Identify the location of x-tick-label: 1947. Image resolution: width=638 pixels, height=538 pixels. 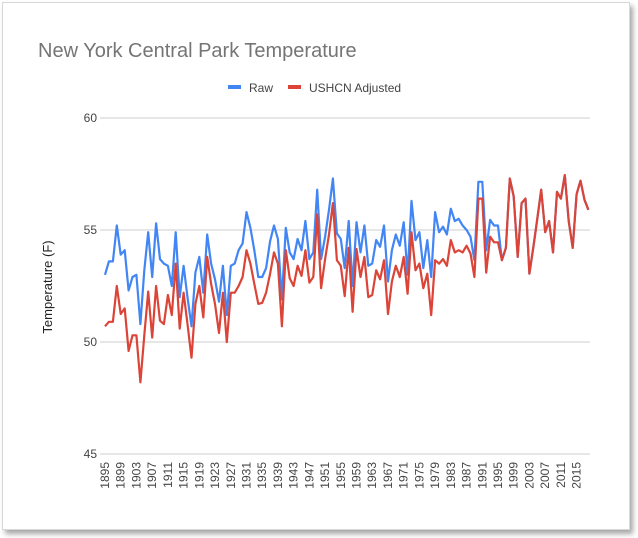
(309, 475).